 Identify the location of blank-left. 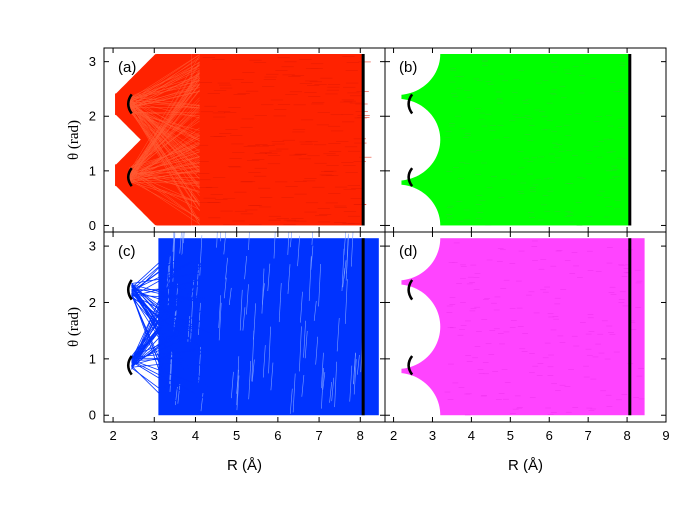
(393, 140).